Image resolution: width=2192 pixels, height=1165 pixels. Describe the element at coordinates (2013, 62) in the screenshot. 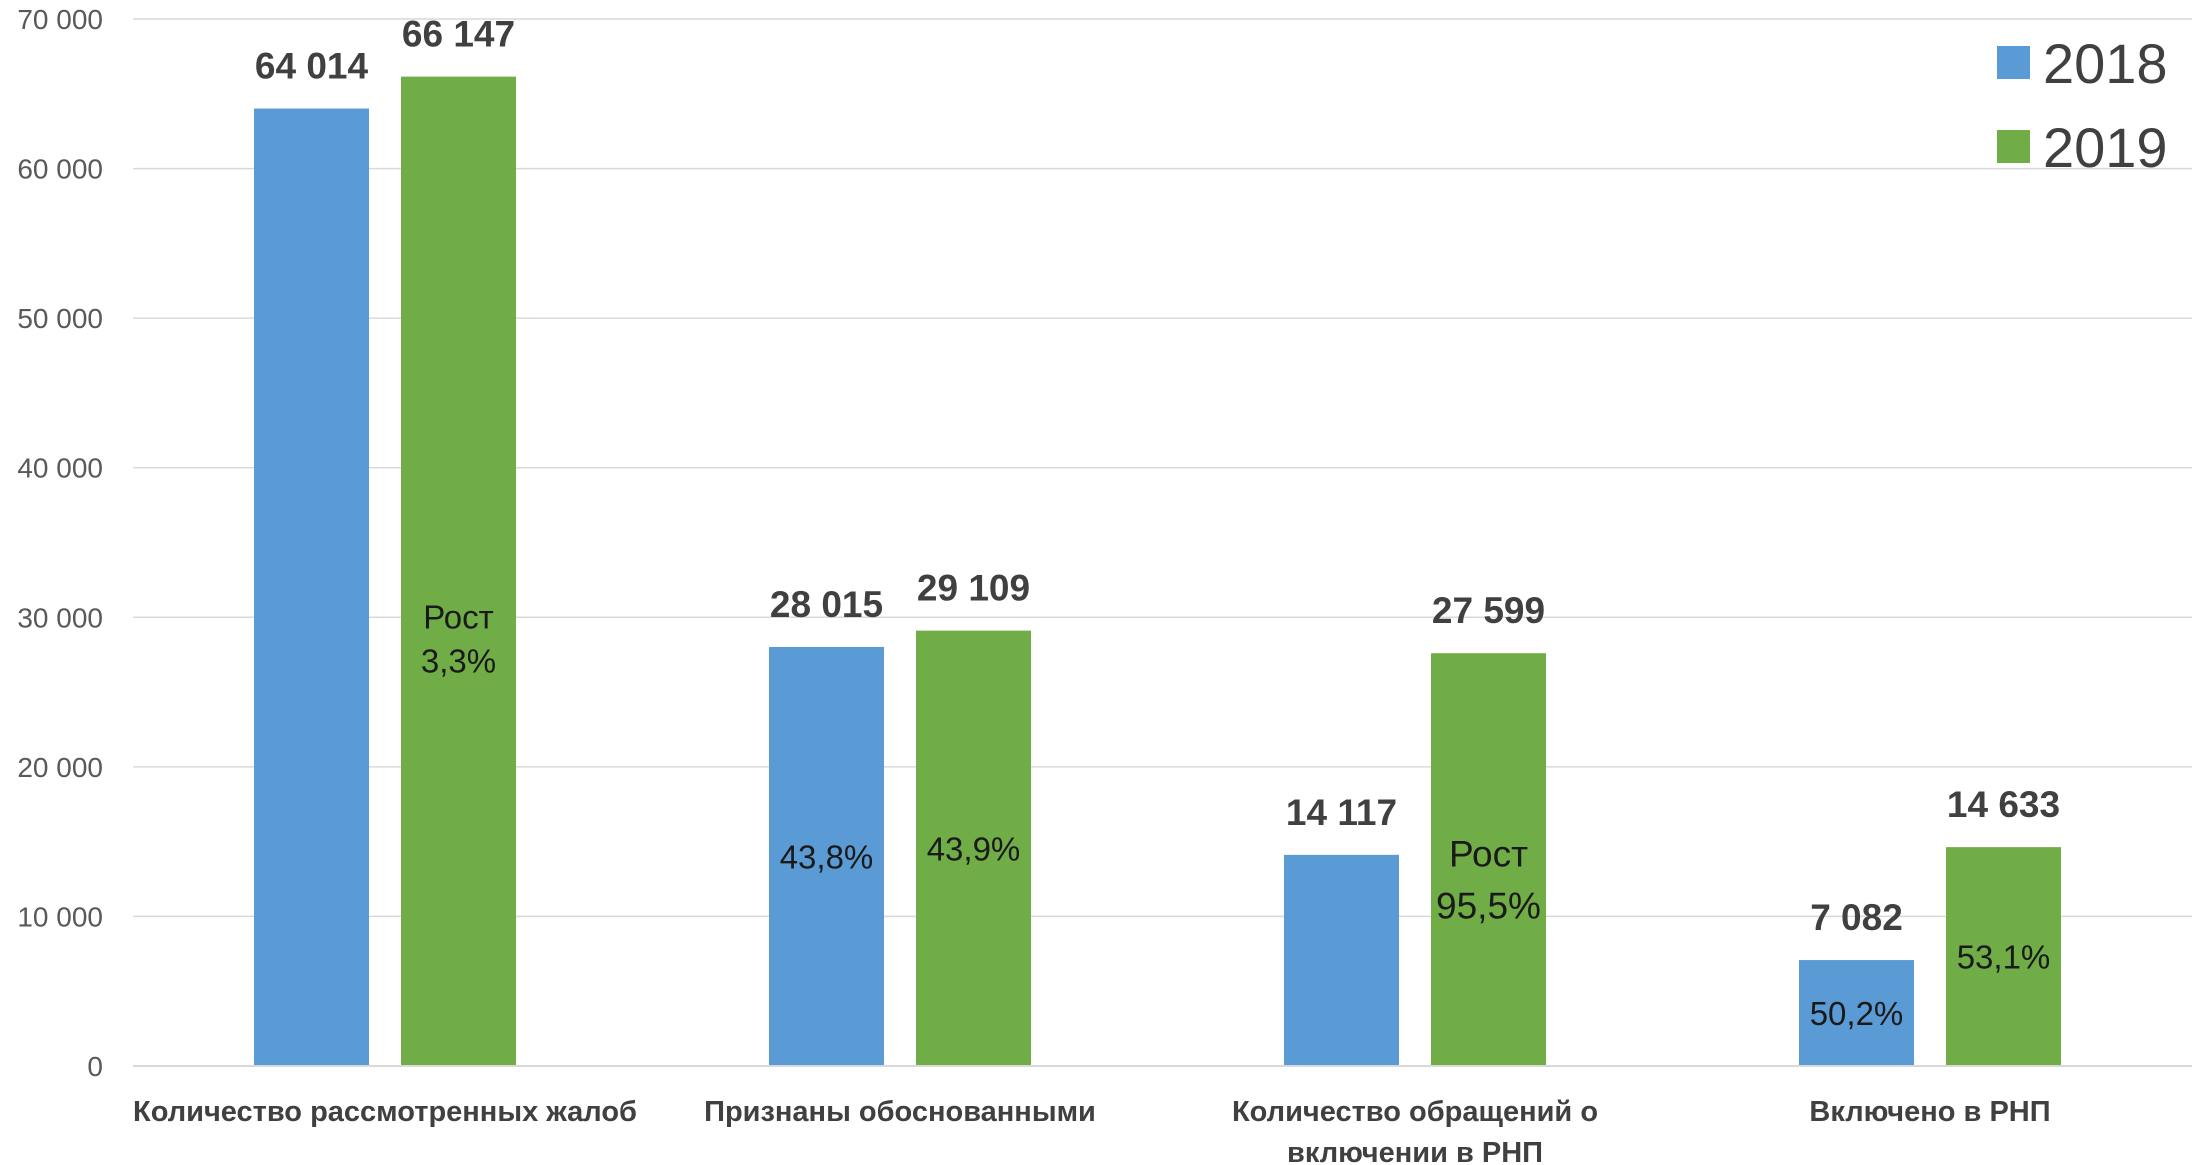

I see `legend-swatch-2018` at that location.